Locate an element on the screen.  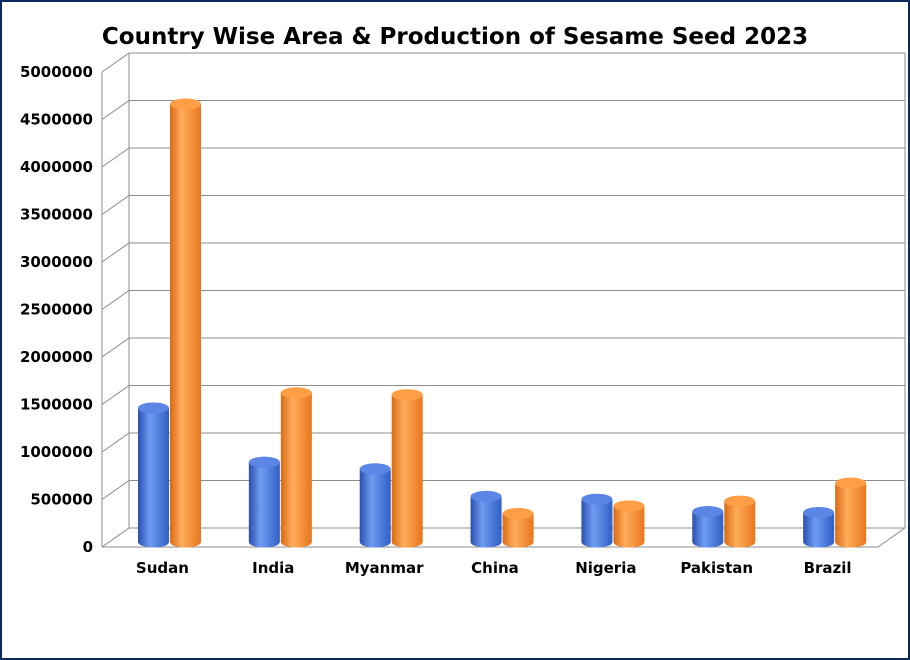
y-tick-label: 3000000 is located at coordinates (56, 262).